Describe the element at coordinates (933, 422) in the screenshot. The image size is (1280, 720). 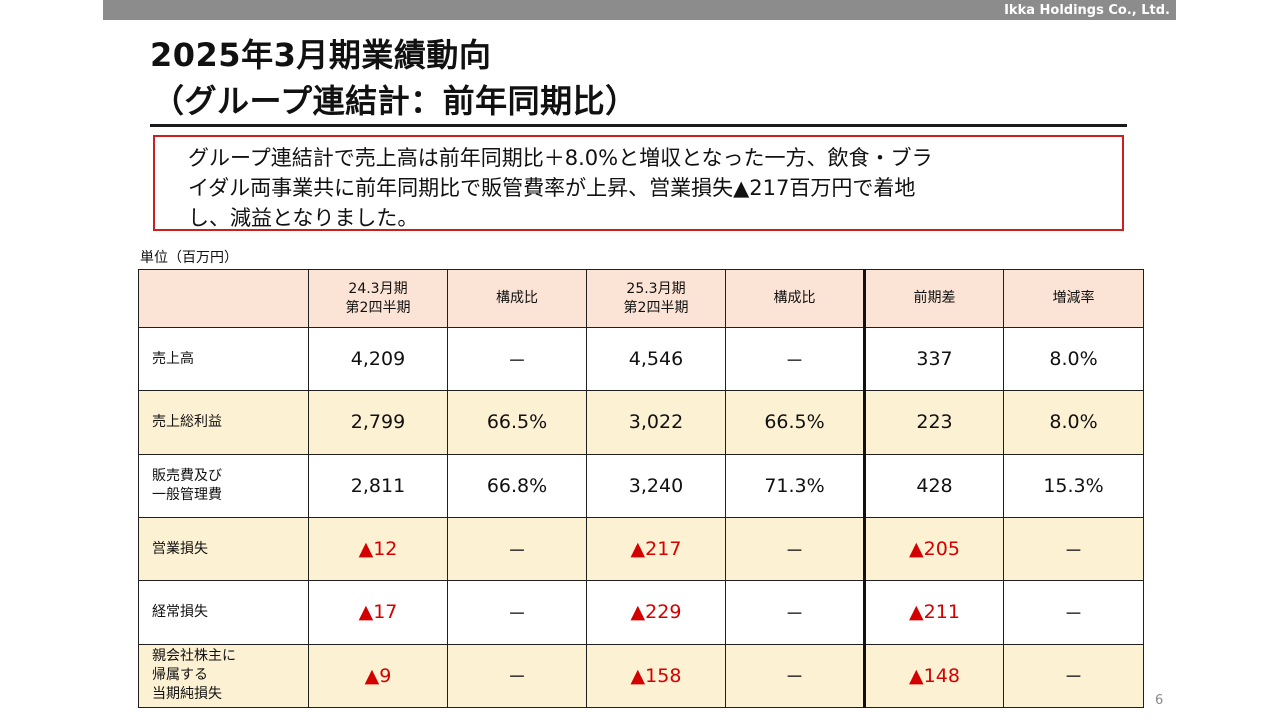
I see `table-cell: 223` at that location.